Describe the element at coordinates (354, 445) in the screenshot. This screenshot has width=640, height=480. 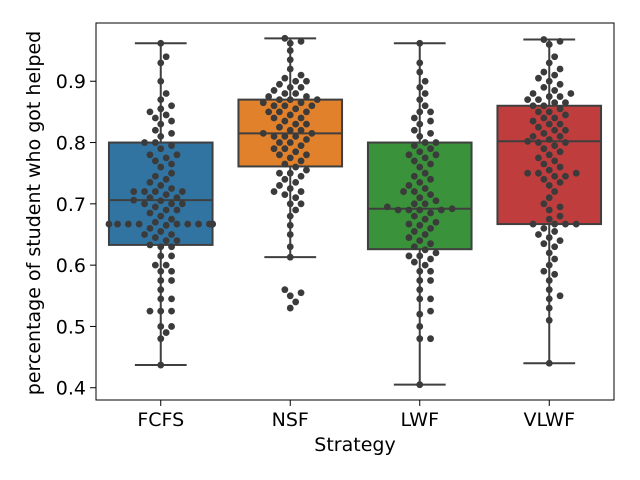
I see `x-axis-title: Strategy` at that location.